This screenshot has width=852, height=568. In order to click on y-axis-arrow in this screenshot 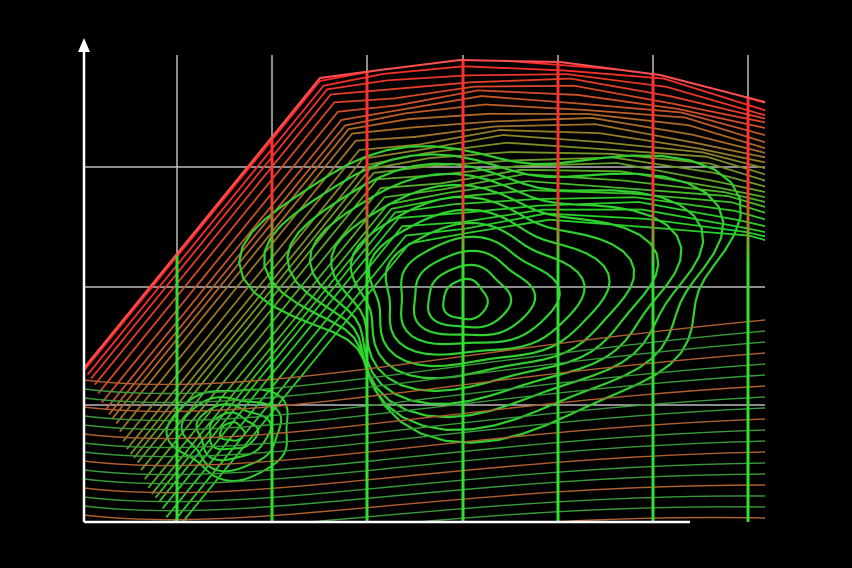, I will do `click(84, 45)`.